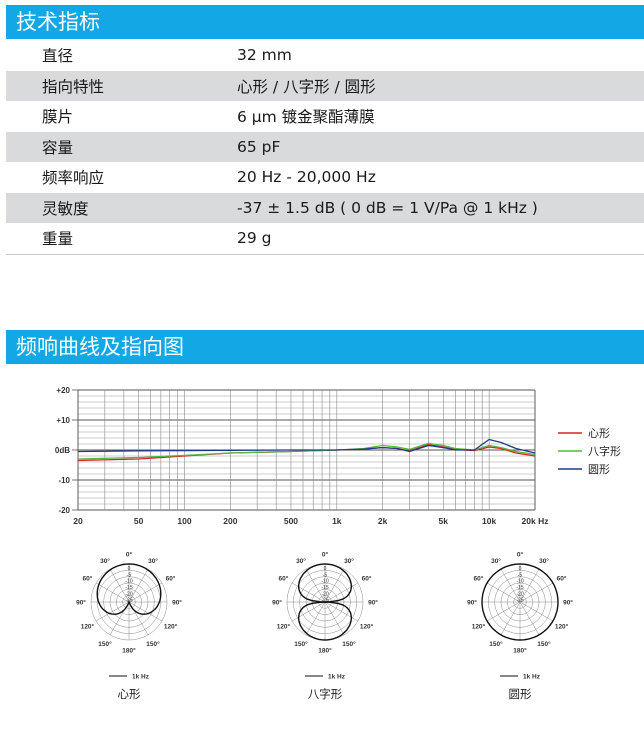 This screenshot has height=729, width=644. What do you see at coordinates (129, 694) in the screenshot?
I see `polar-caption: 心形` at bounding box center [129, 694].